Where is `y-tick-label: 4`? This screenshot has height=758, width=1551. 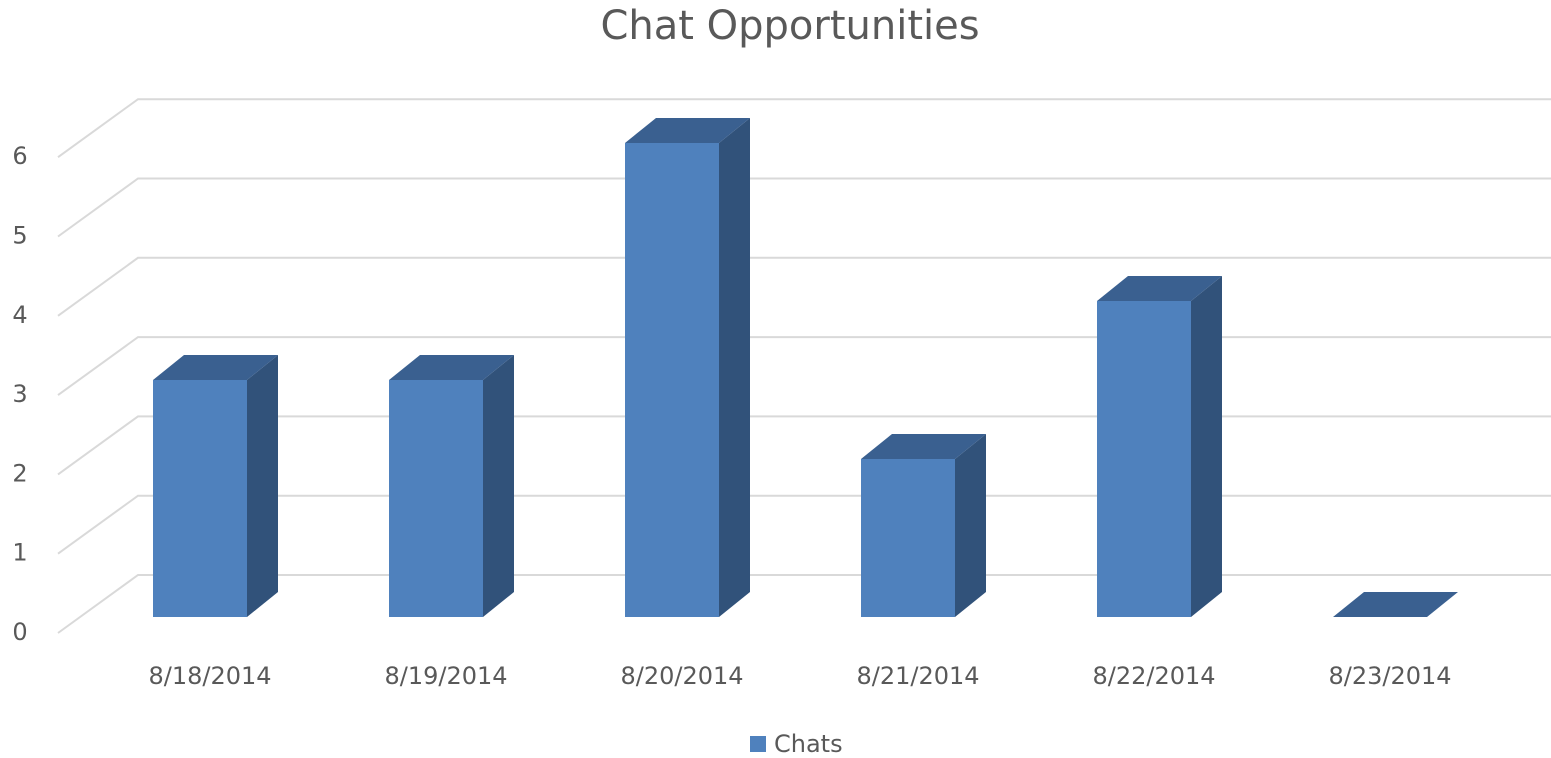
y-tick-label: 4 is located at coordinates (19, 315).